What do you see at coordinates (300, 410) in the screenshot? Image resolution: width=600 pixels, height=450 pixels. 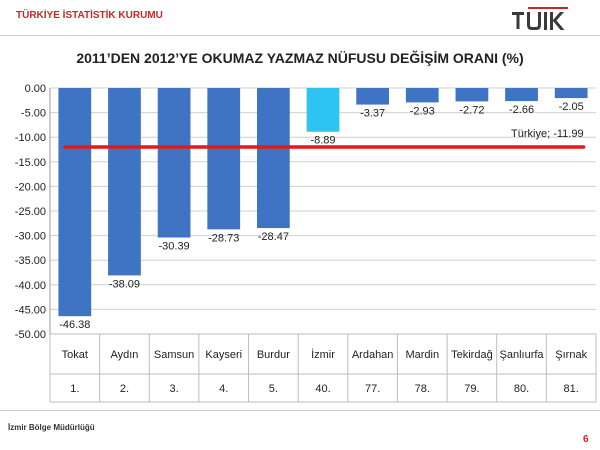 I see `footer-divider` at bounding box center [300, 410].